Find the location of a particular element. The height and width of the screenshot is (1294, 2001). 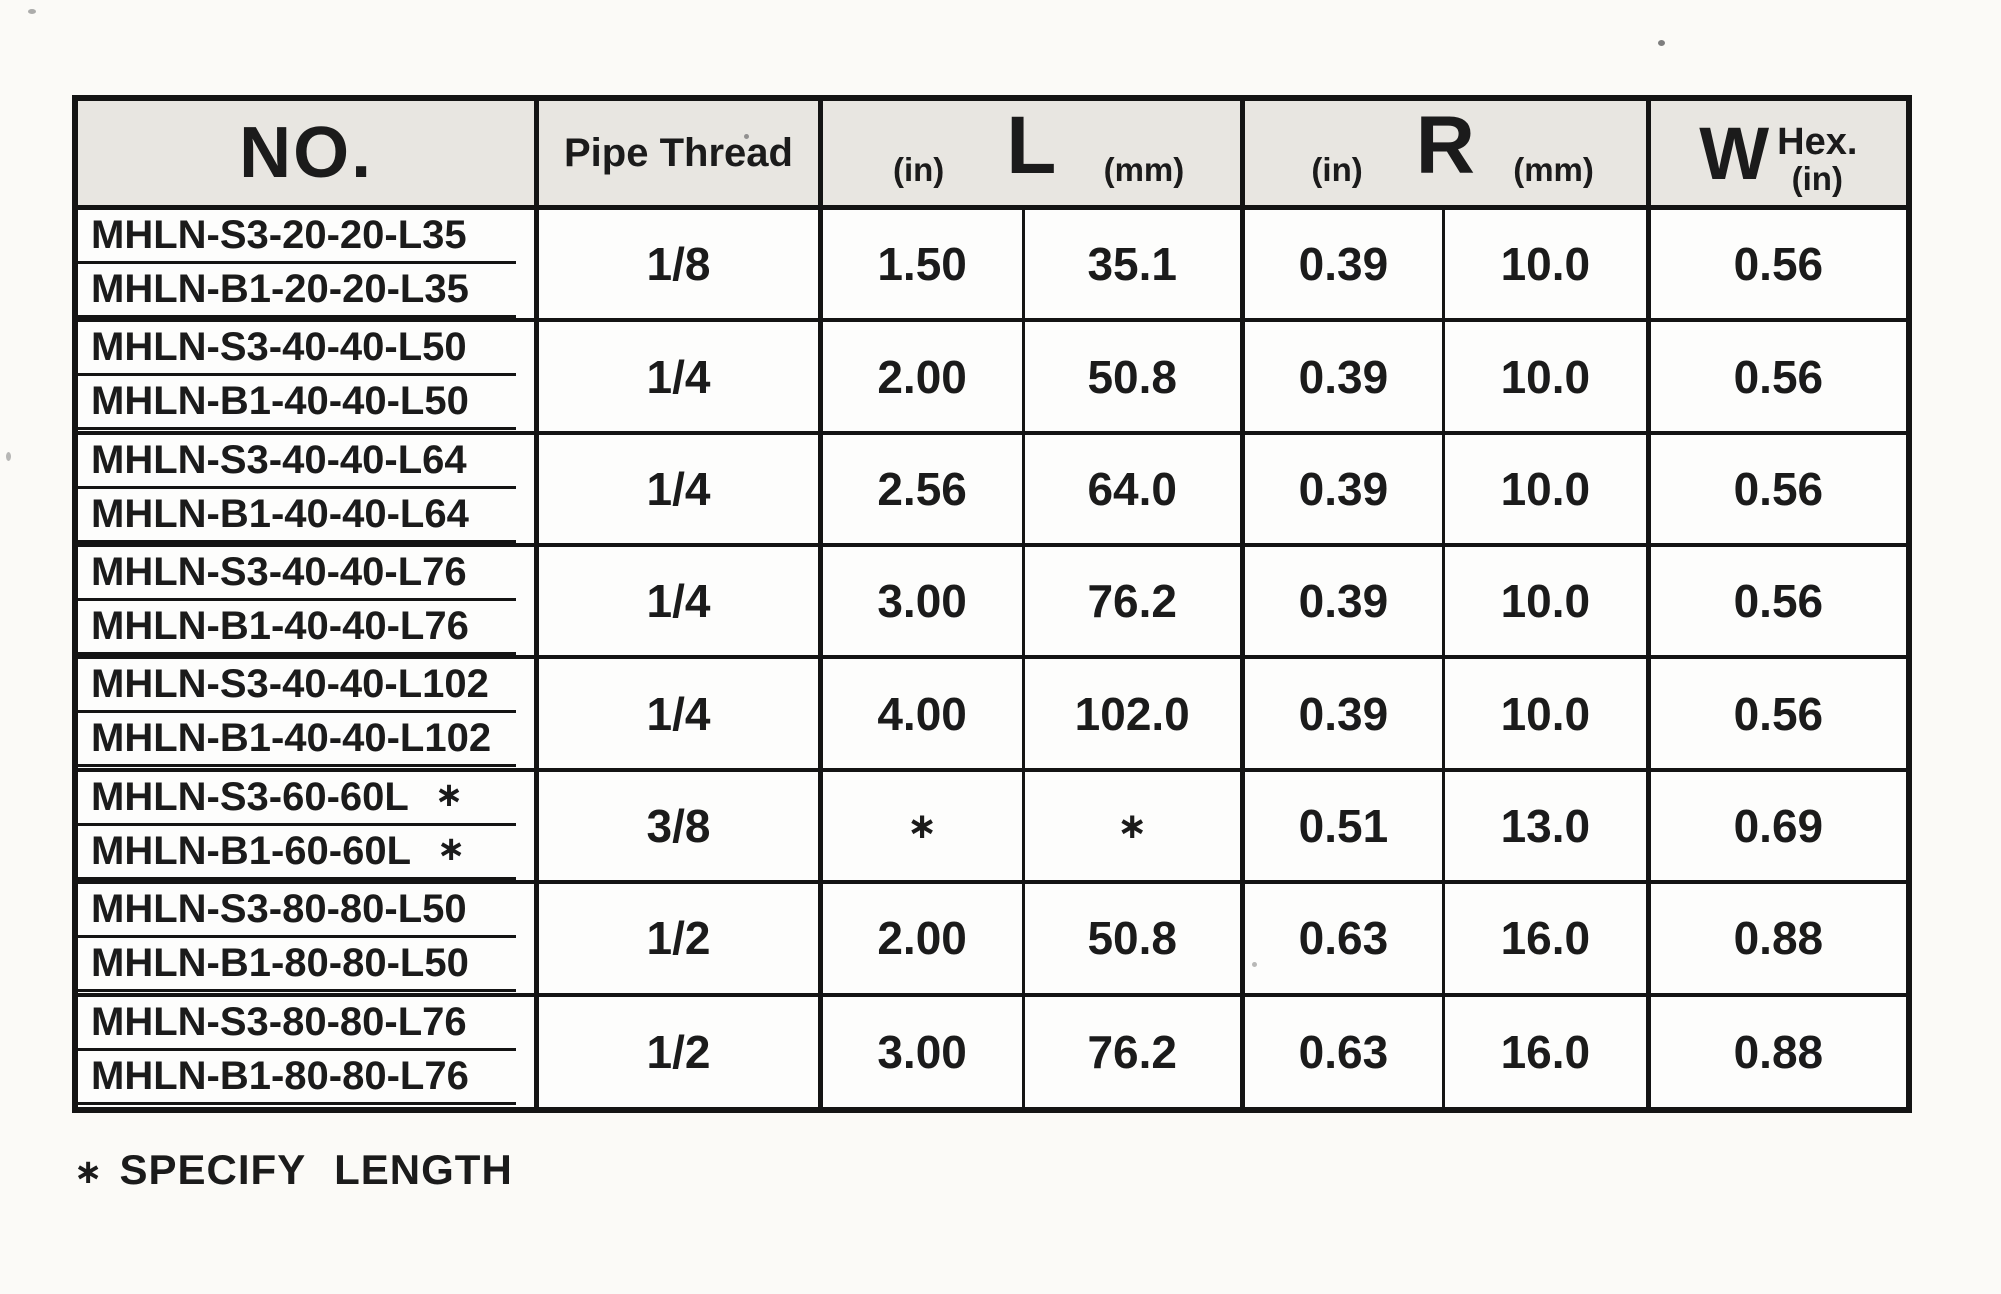

l-in-value: ∗ is located at coordinates (920, 825).